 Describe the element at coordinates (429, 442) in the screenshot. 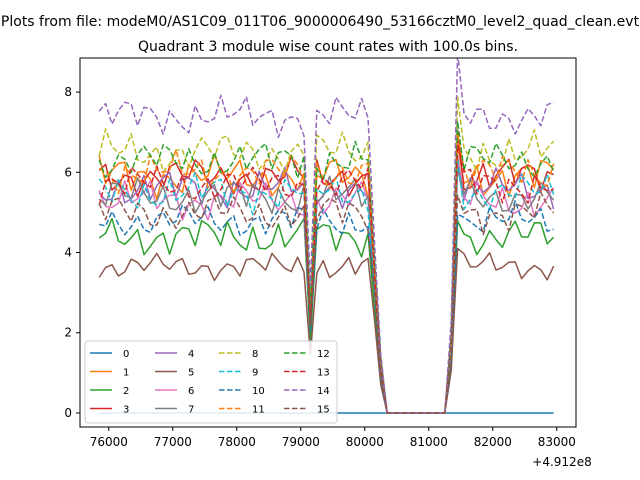

I see `x-tick-label: 81000` at that location.